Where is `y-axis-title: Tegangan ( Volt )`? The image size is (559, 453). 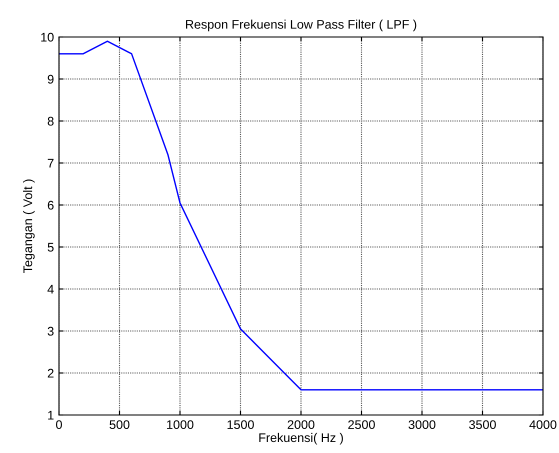 y-axis-title: Tegangan ( Volt ) is located at coordinates (29, 226).